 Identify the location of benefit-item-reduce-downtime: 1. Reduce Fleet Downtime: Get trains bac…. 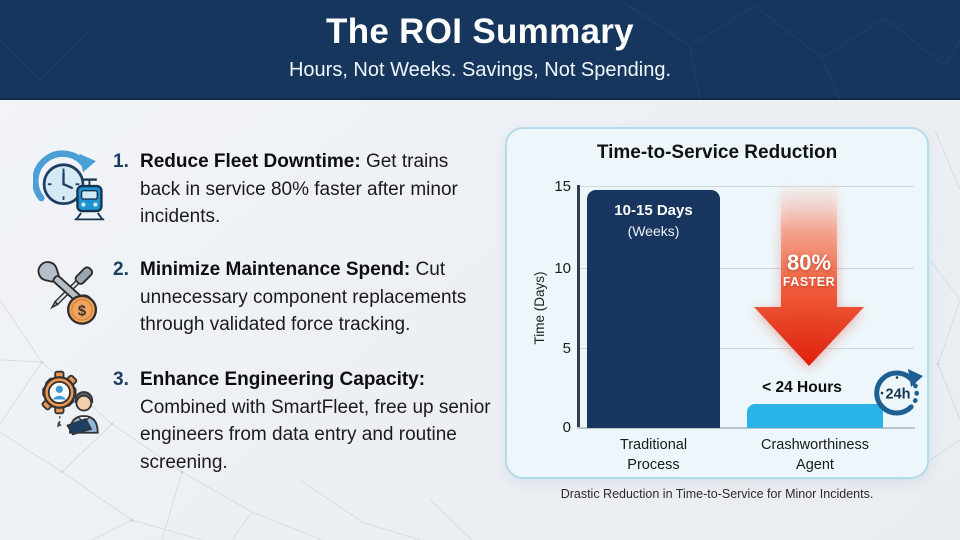
(267, 188).